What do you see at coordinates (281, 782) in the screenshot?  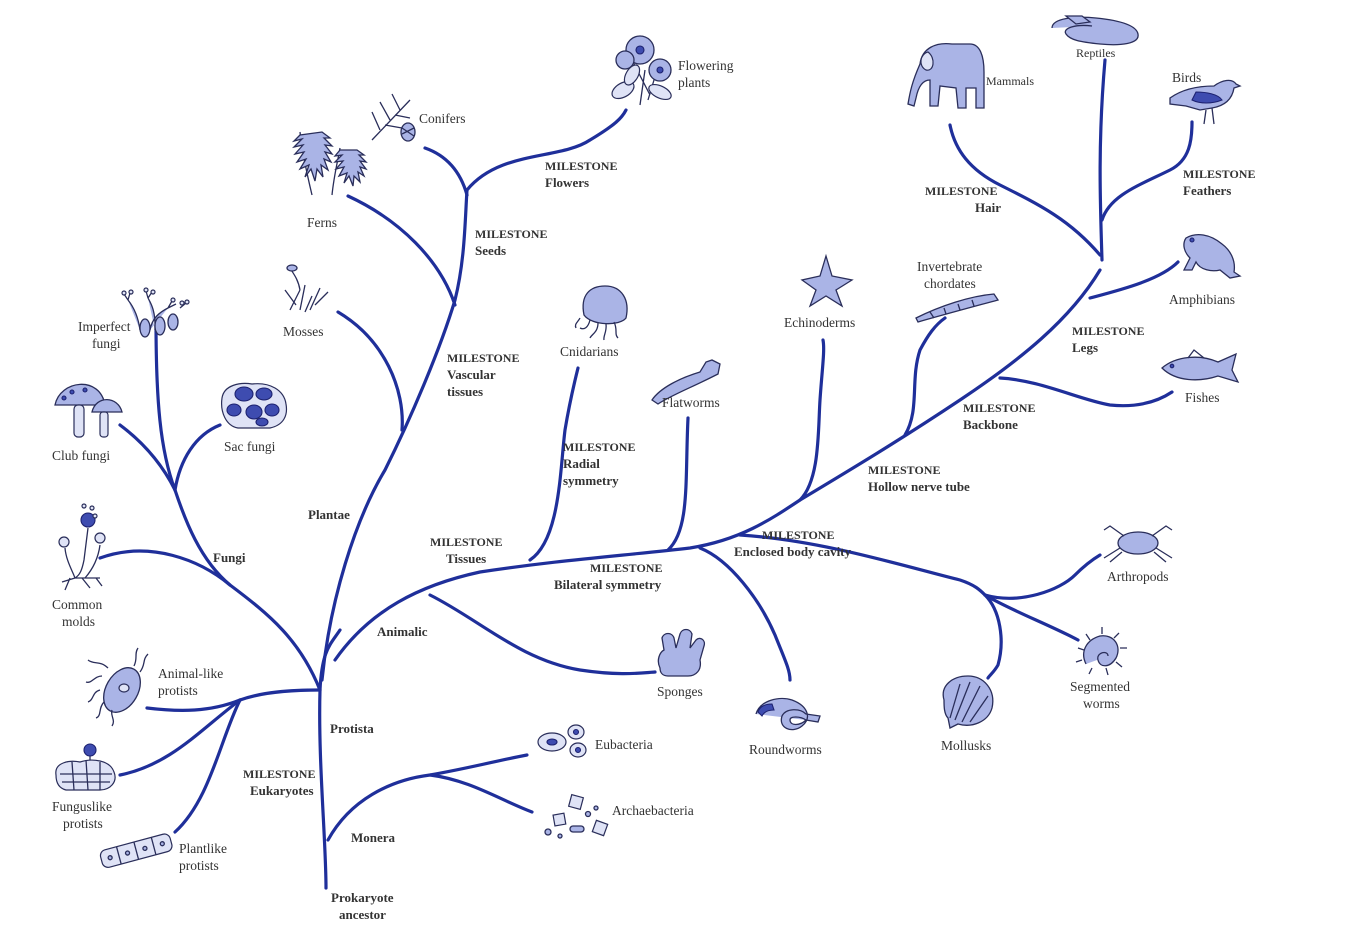 I see `milestone-eukaryotes: MILESTONE Eukaryotes` at bounding box center [281, 782].